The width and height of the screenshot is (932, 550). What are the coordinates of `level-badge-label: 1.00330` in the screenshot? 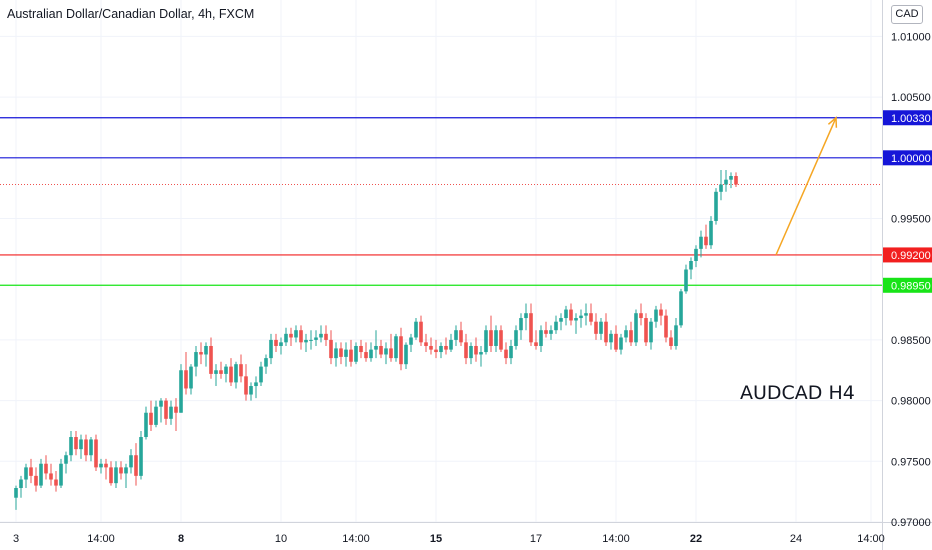 It's located at (911, 119).